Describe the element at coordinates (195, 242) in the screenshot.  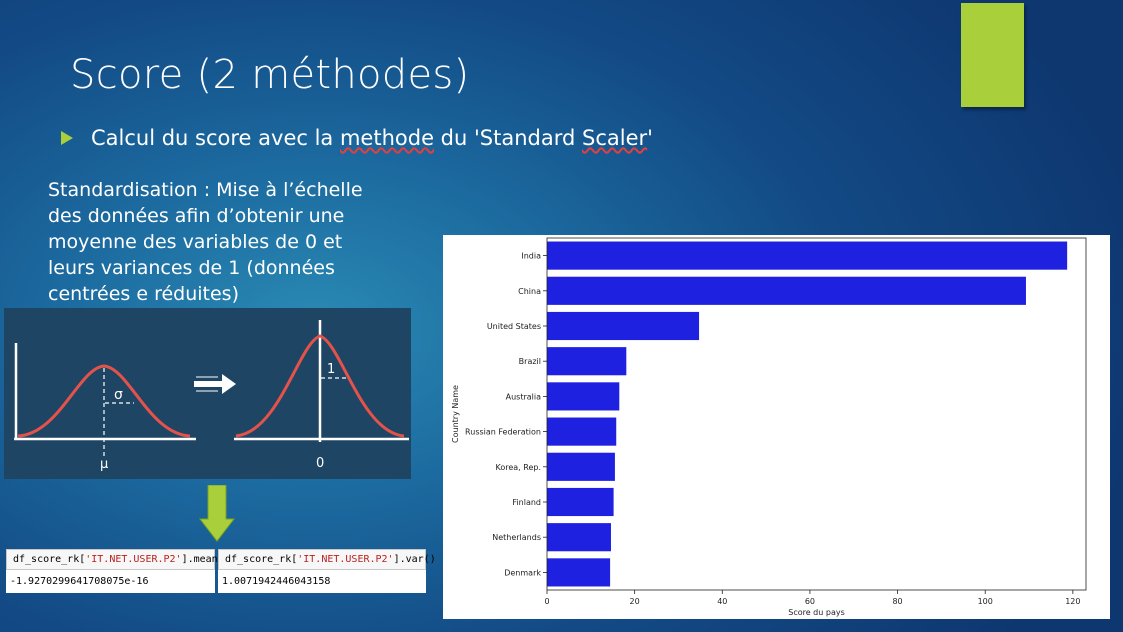
I see `paragraph-line: moyenne des variables de 0 et` at that location.